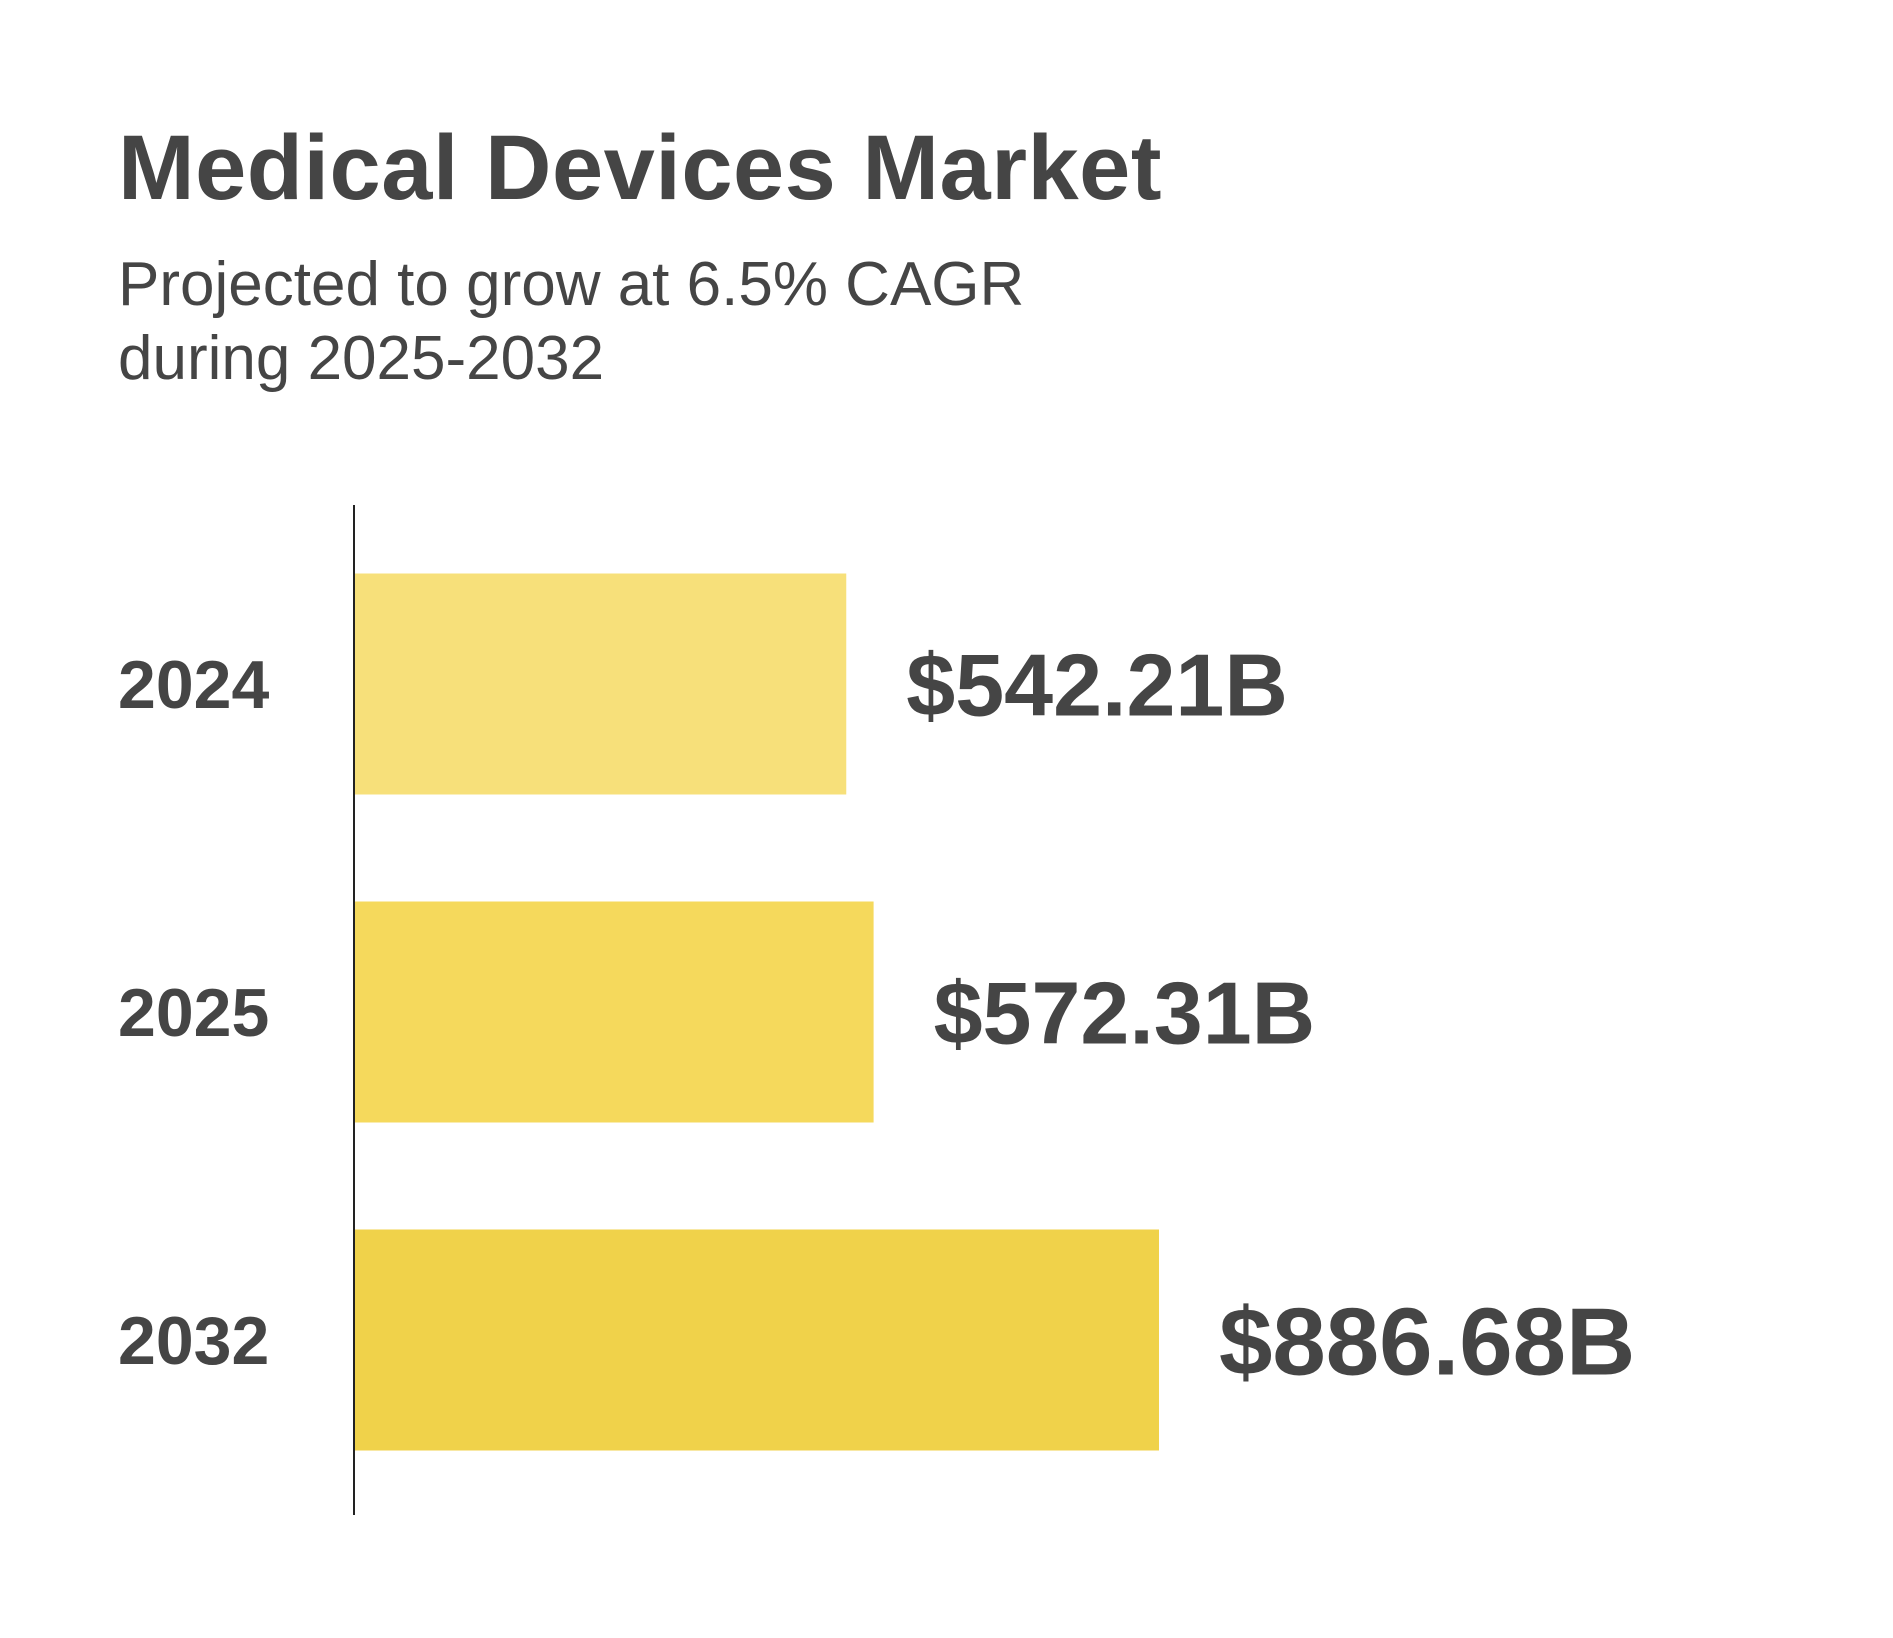  Describe the element at coordinates (193, 1341) in the screenshot. I see `category-label-2032: 2032` at that location.